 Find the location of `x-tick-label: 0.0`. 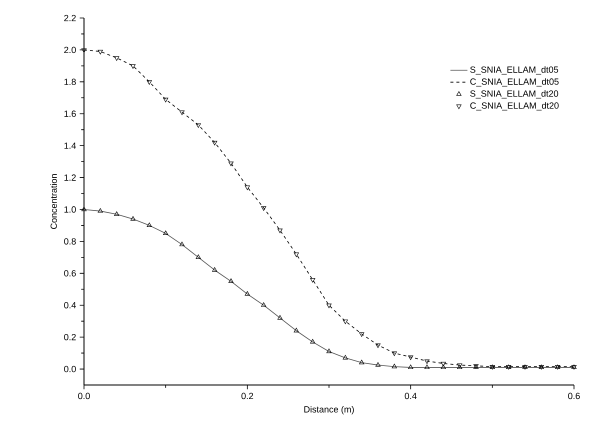

x-tick-label: 0.0 is located at coordinates (84, 396).